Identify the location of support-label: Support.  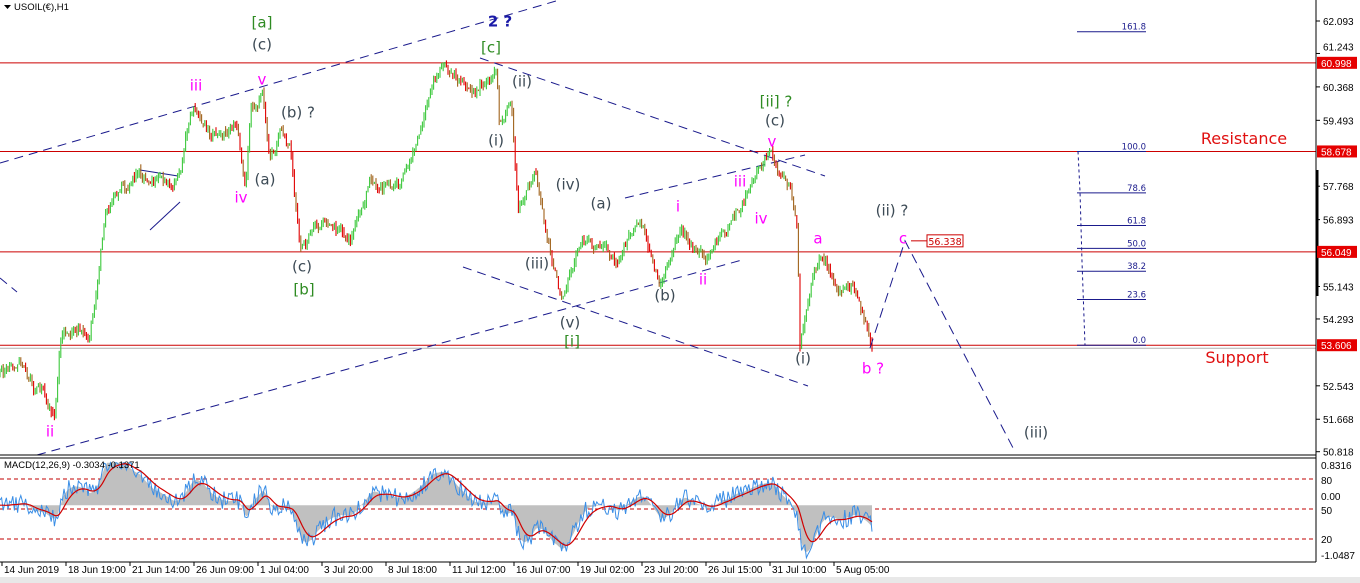
(1236, 357).